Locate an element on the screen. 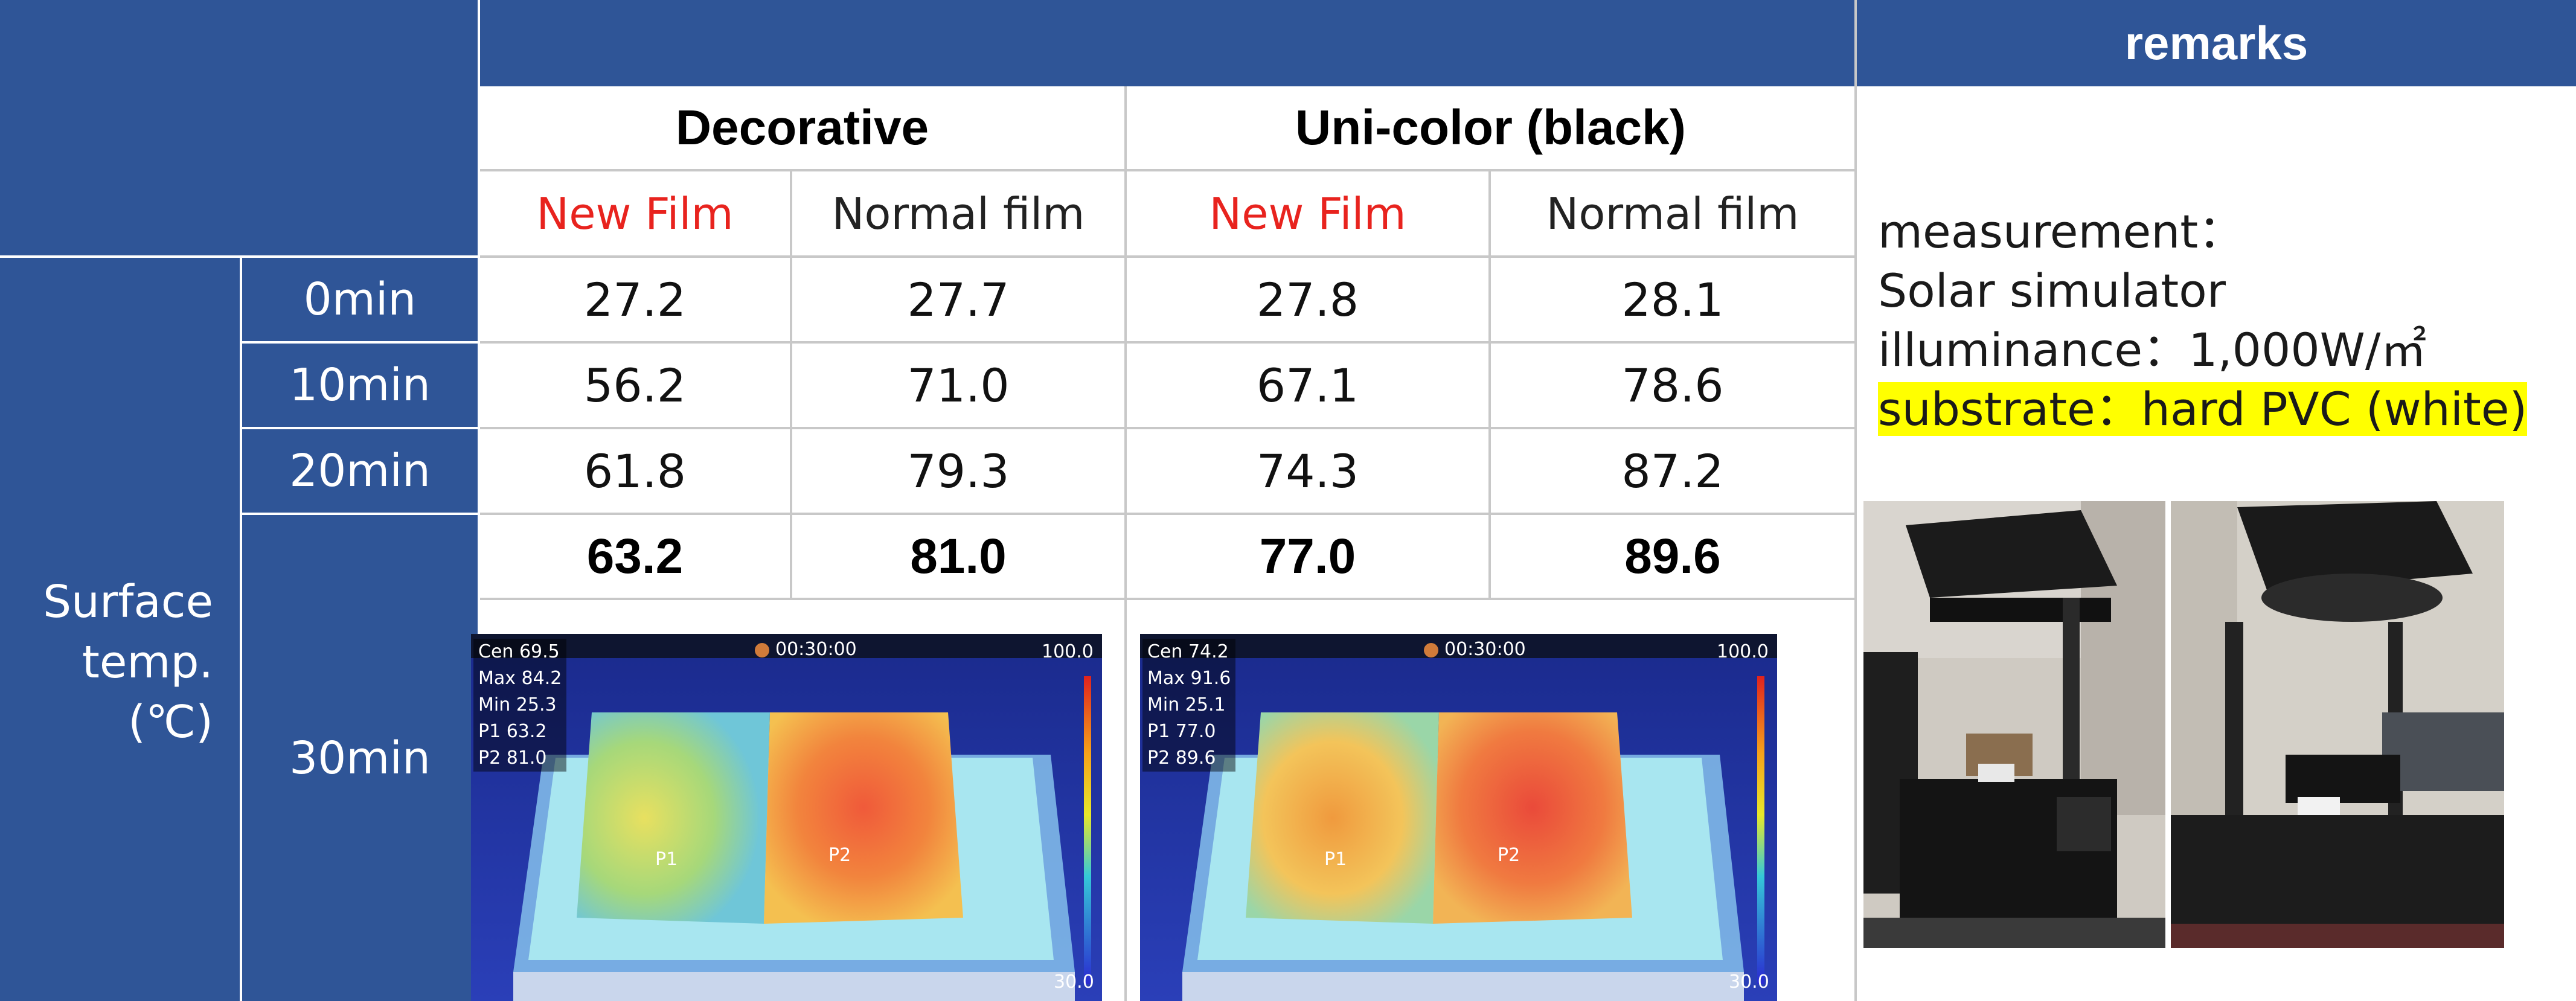 The image size is (2576, 1001). value-cell: 74.3 is located at coordinates (1307, 471).